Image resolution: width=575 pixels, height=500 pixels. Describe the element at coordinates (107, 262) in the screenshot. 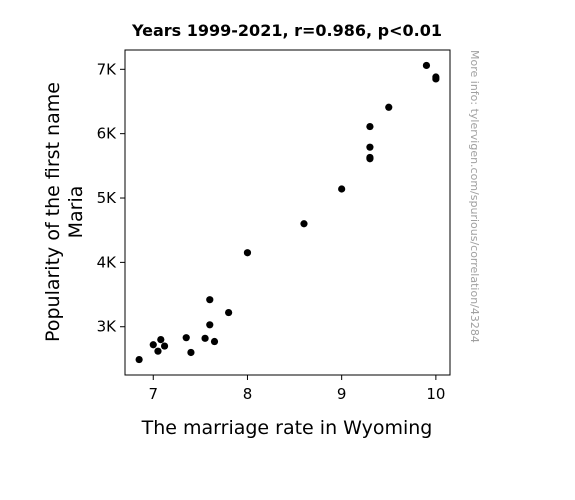

I see `y-tick-label: 4K` at that location.